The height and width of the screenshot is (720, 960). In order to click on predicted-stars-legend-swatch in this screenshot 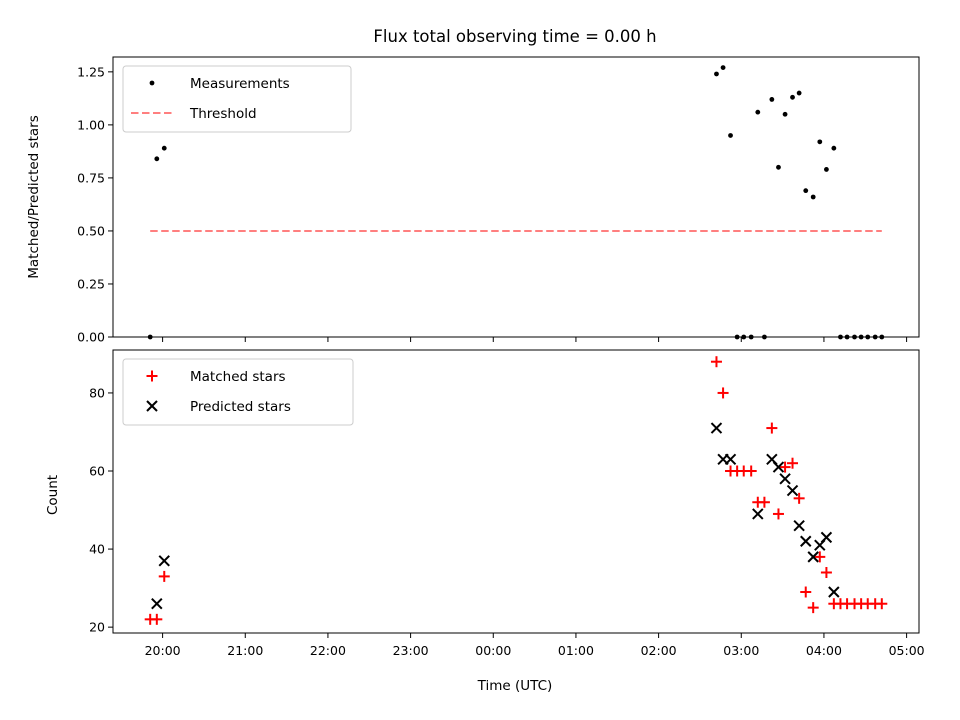, I will do `click(152, 406)`.